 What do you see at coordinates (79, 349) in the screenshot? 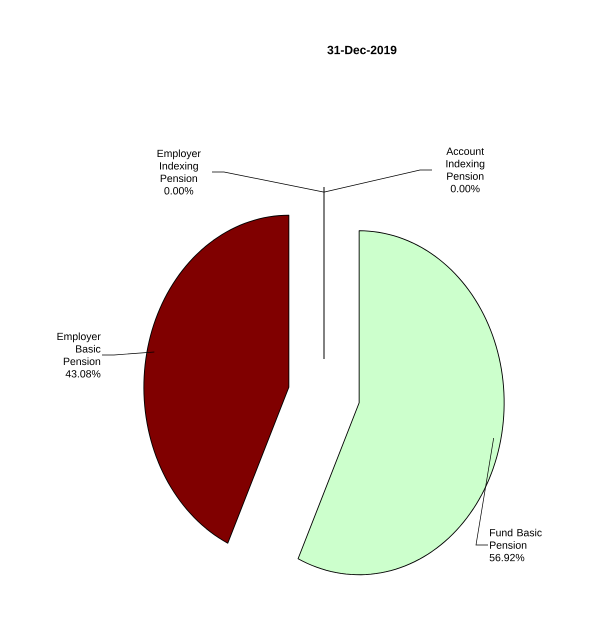
I see `slice-label: Employer Basic Pension` at bounding box center [79, 349].